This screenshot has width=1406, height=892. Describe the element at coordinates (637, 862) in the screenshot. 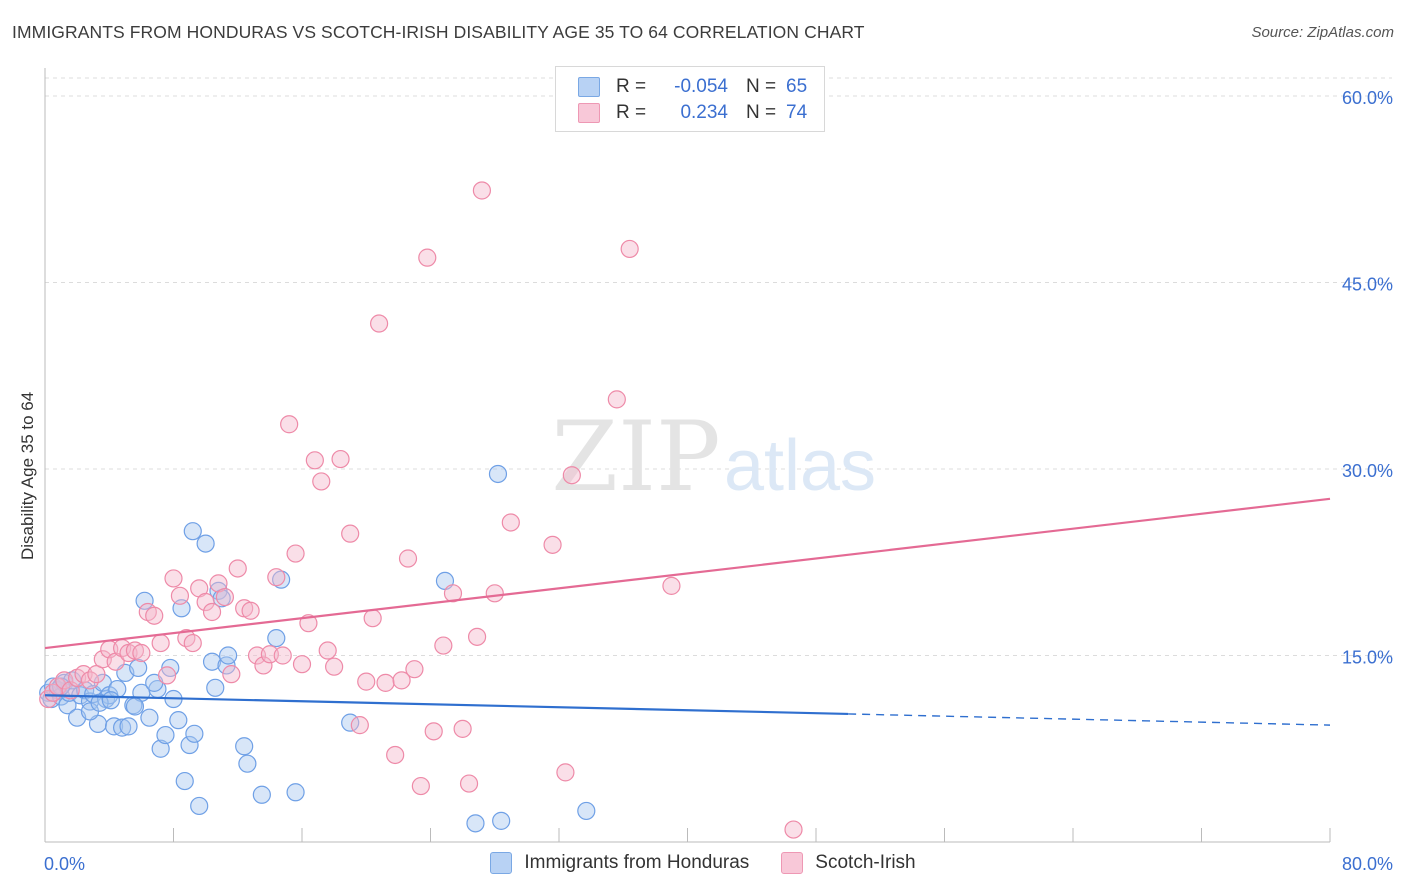

I see `legend-label-honduras: Immigrants from Honduras` at that location.